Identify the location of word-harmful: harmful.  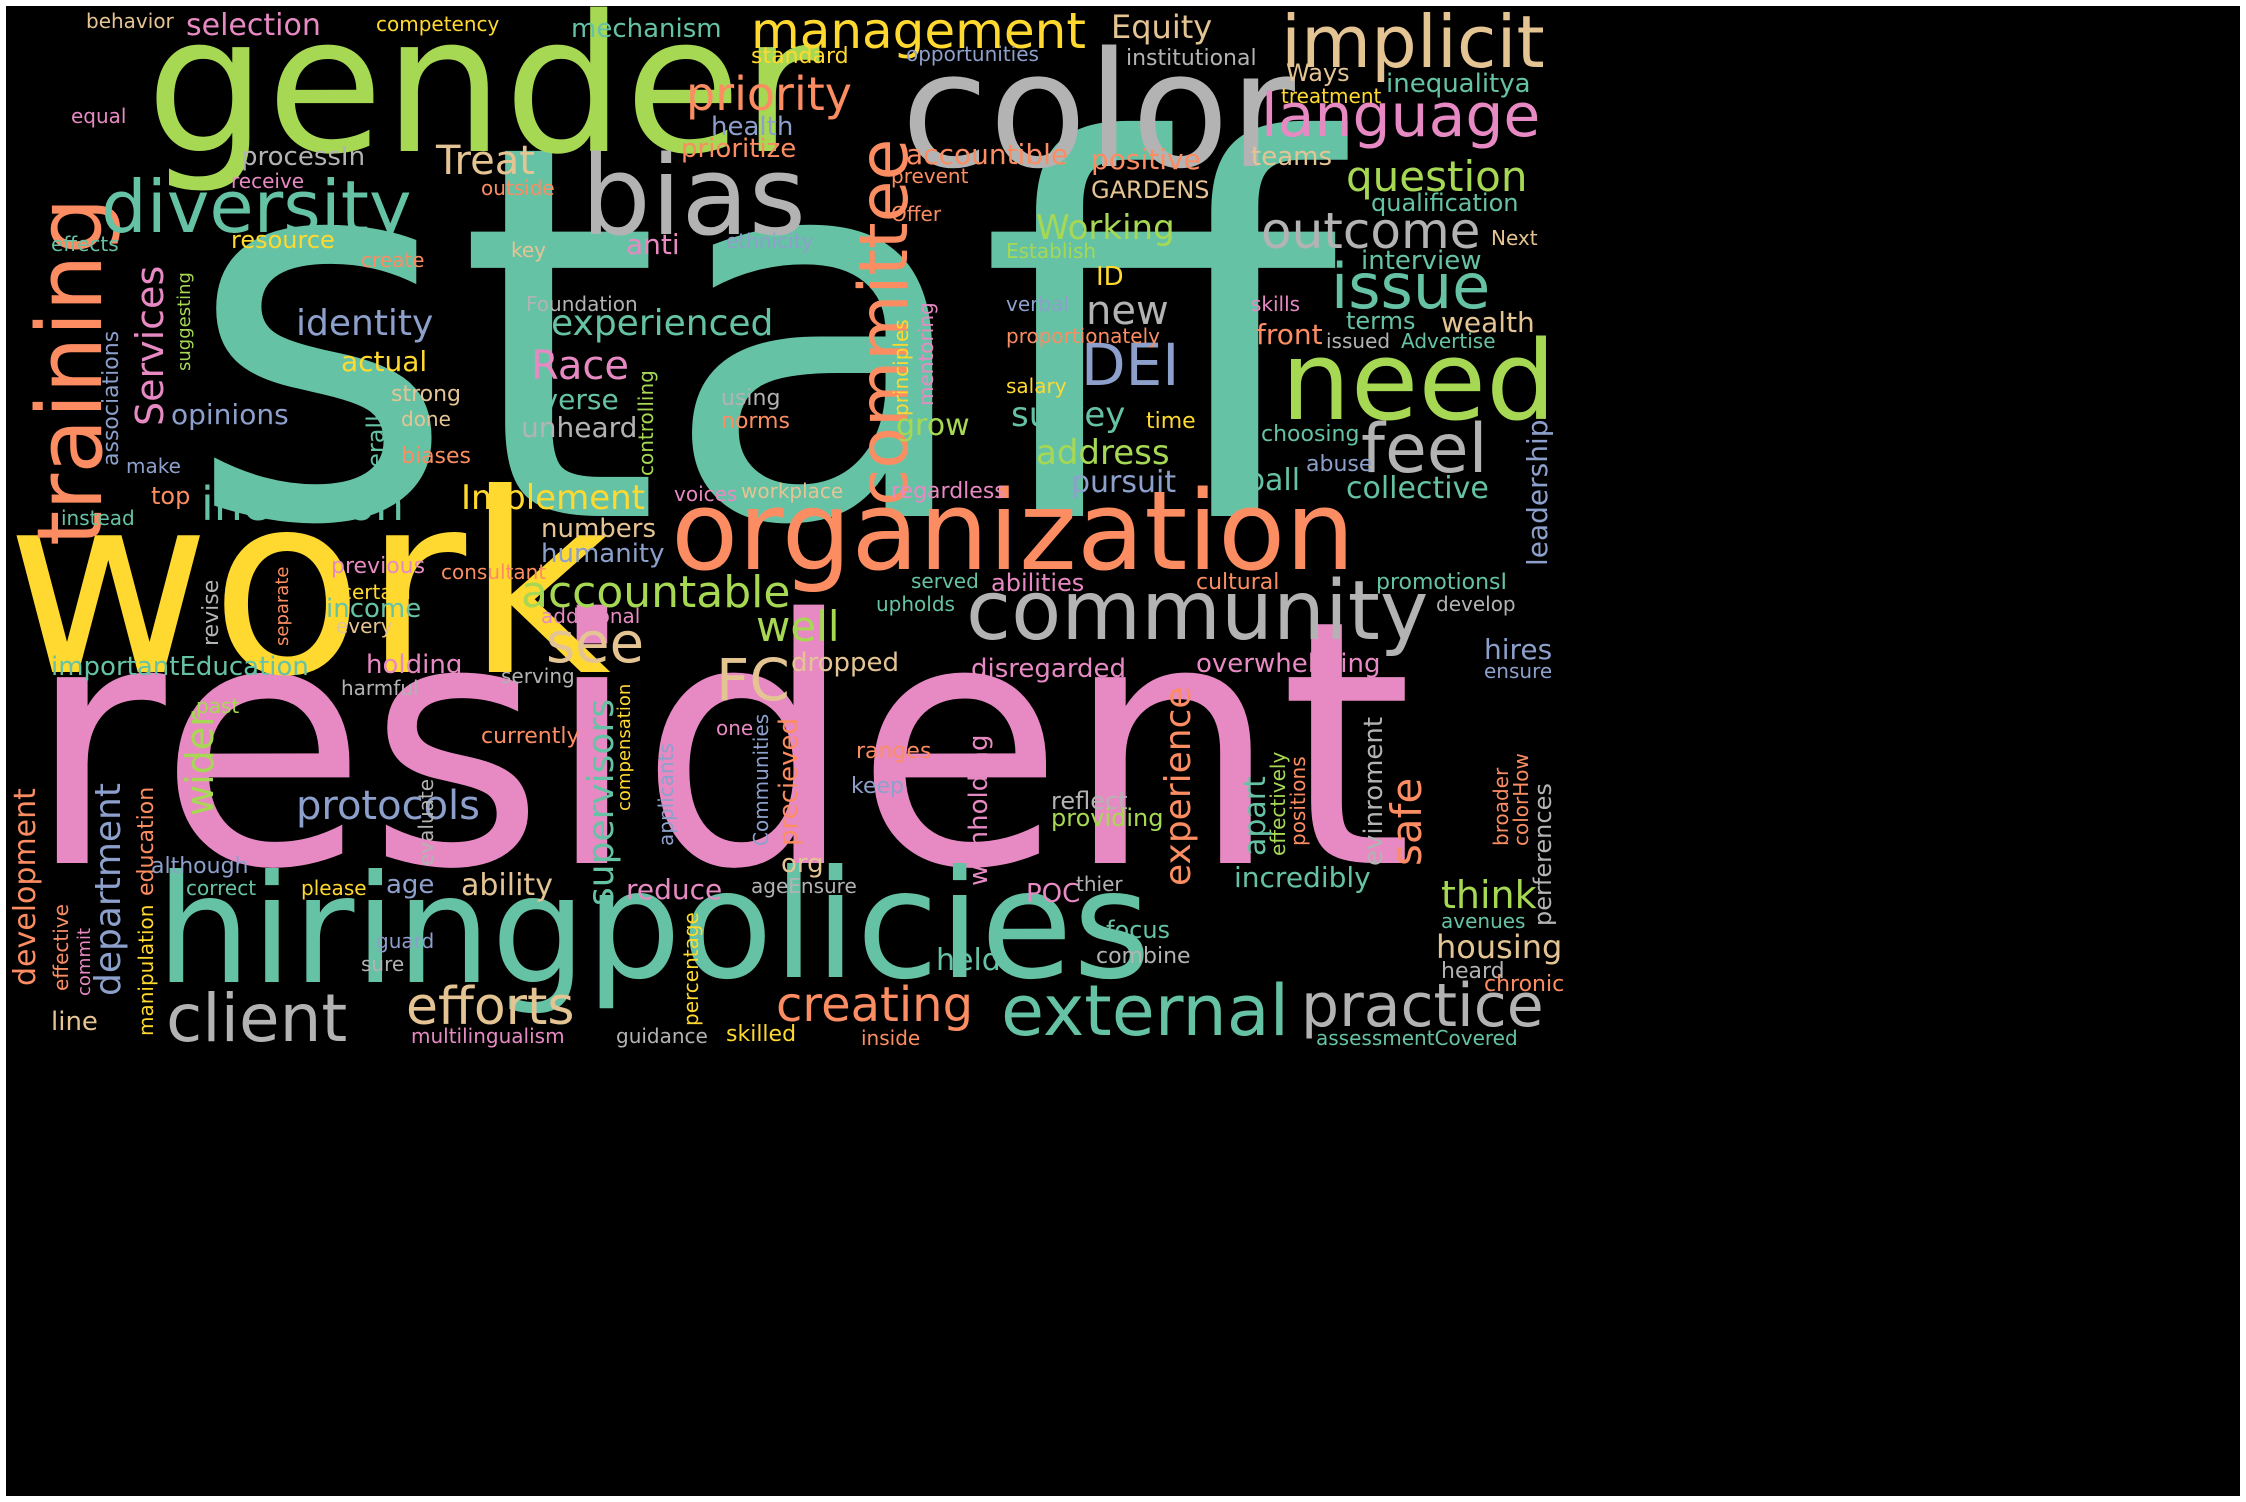
(380, 688).